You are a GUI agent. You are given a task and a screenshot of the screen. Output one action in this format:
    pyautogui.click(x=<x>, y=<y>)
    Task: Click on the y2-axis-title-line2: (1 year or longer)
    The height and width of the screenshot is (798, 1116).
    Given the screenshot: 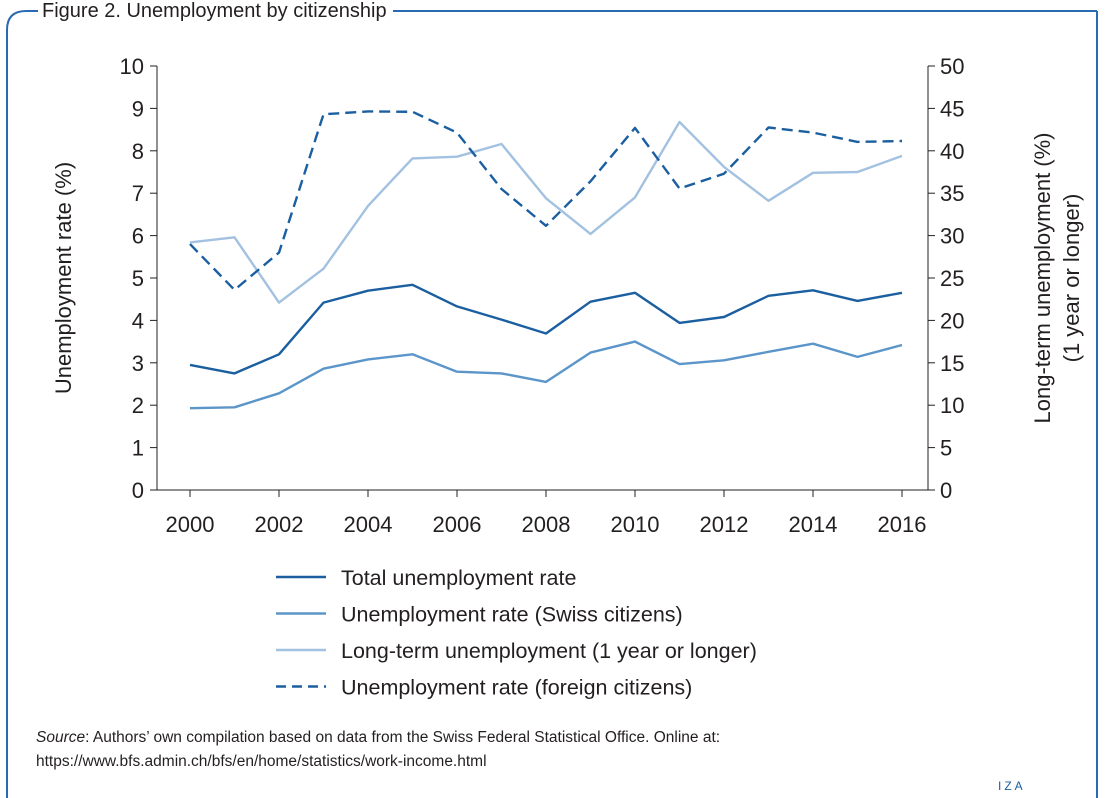 What is the action you would take?
    pyautogui.click(x=1071, y=278)
    